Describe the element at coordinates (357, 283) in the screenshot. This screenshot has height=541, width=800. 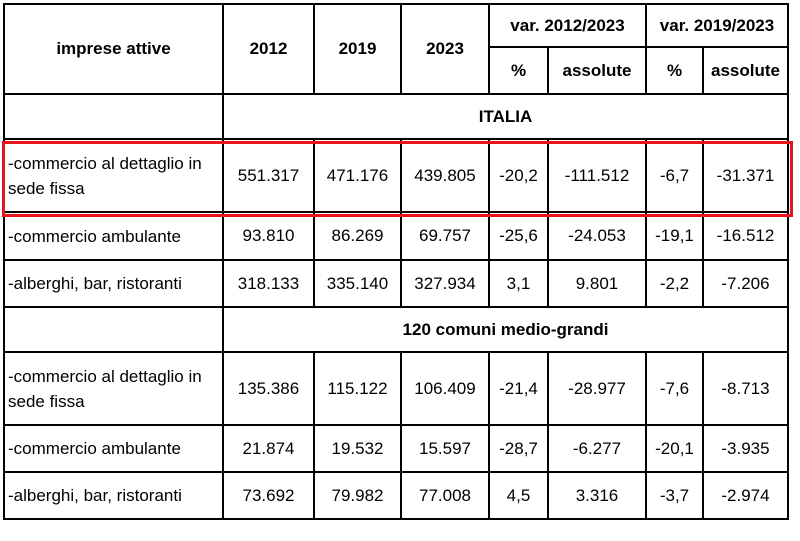
I see `value-cell: 335.140` at that location.